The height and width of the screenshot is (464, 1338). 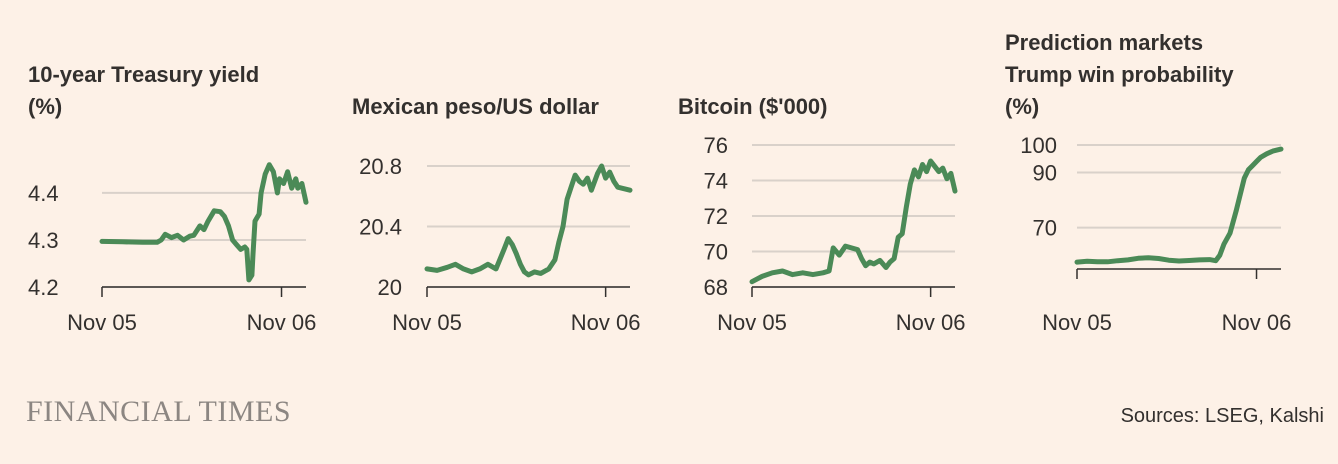 I want to click on chart-title-line: Trump win probability, so click(x=1119, y=74).